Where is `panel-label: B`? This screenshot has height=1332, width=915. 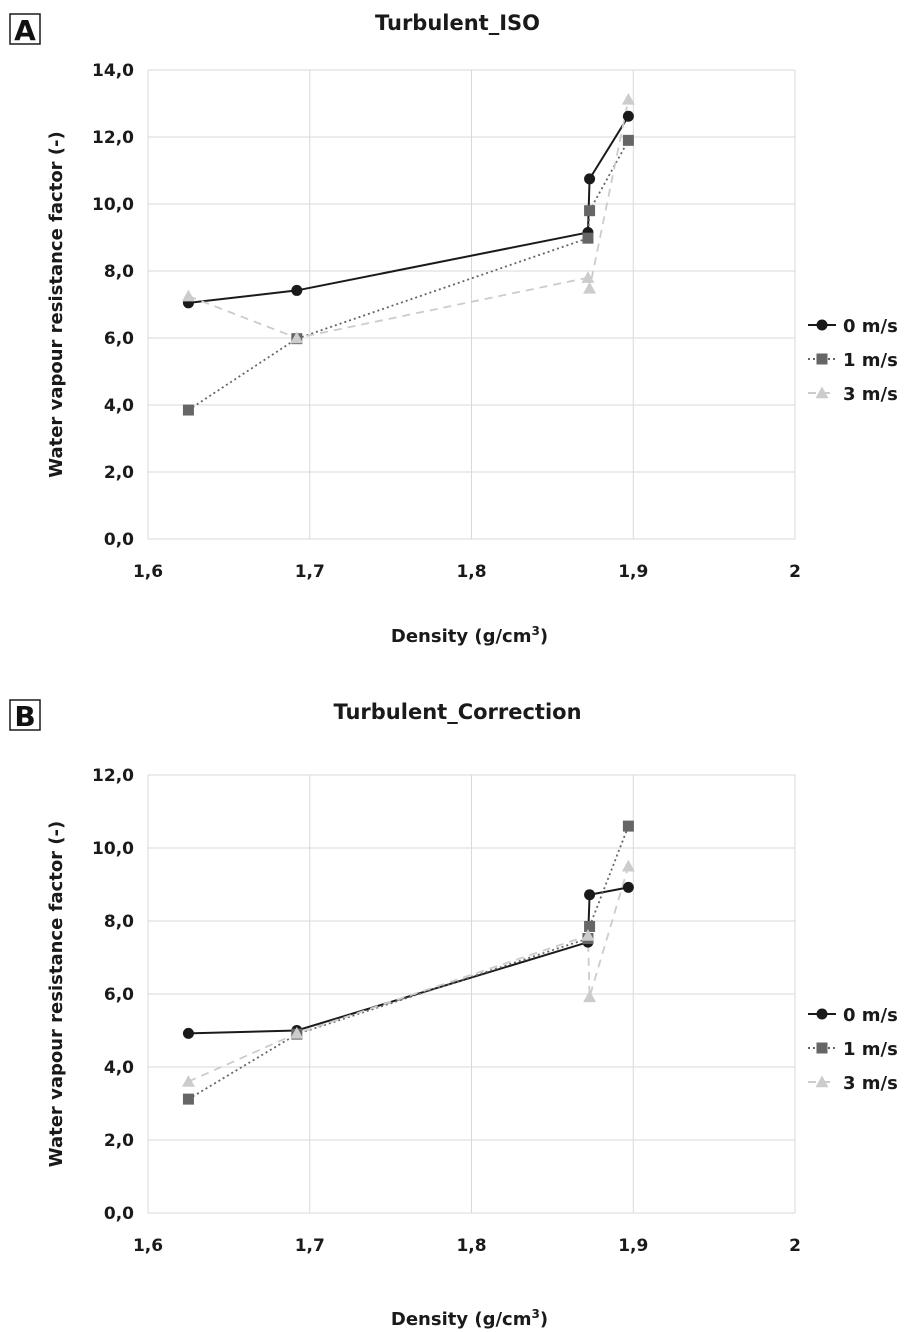 panel-label: B is located at coordinates (24, 716).